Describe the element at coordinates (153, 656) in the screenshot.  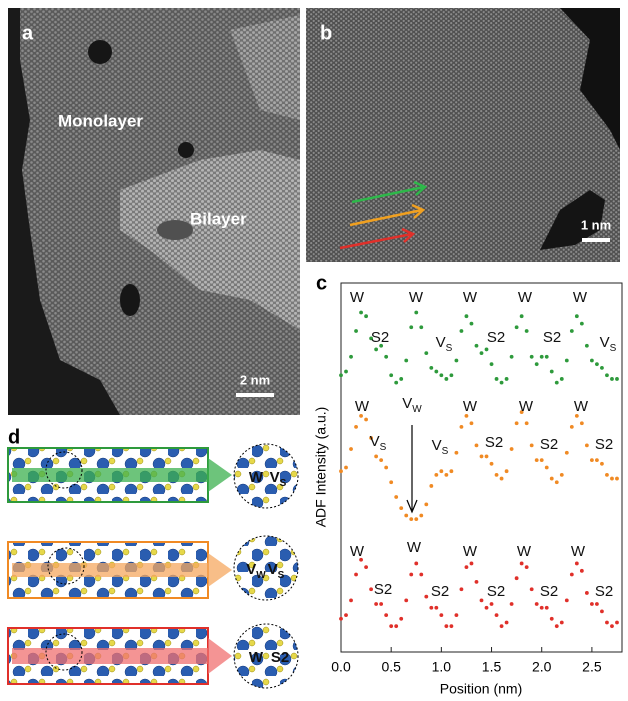
I see `schematic-row` at that location.